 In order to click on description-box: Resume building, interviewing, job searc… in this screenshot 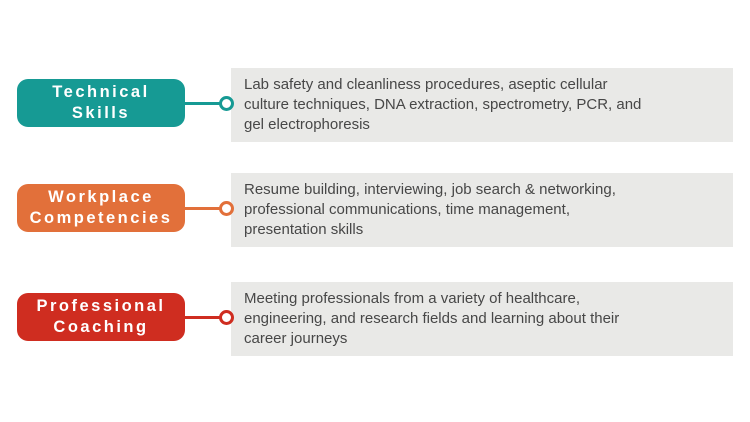, I will do `click(482, 210)`.